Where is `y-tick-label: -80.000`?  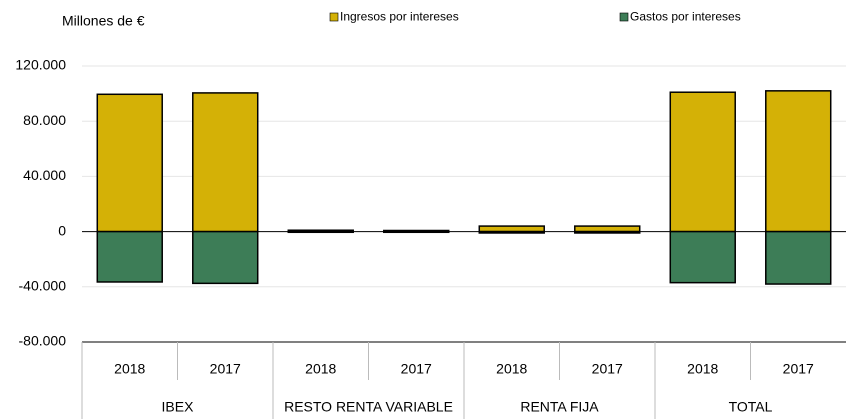
y-tick-label: -80.000 is located at coordinates (43, 341).